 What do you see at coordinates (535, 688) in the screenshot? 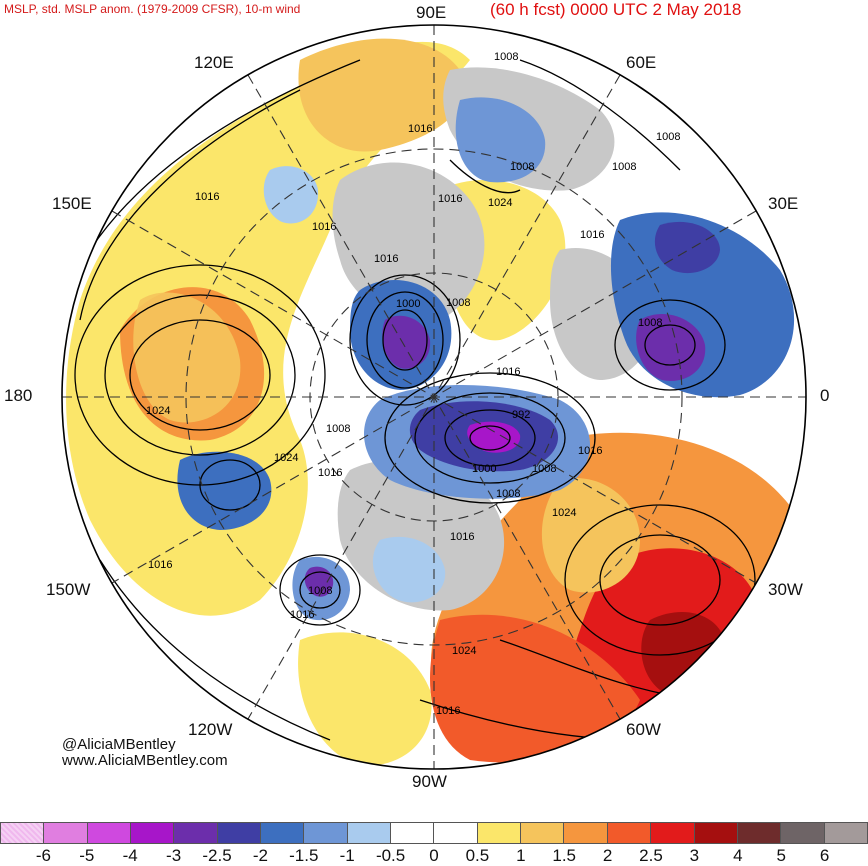
I see `anomaly-positive-natlantic-south` at bounding box center [535, 688].